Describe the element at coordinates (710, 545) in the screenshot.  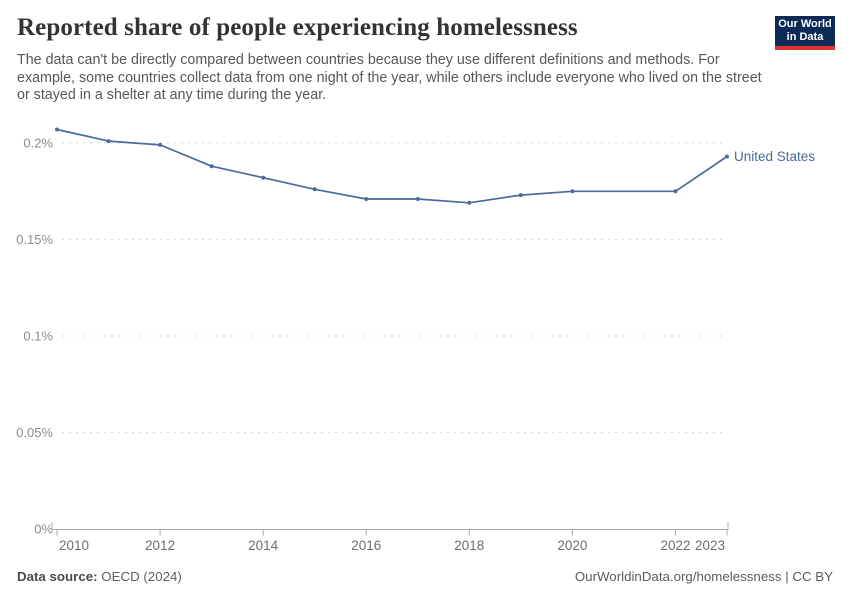
I see `x-tick-label-2023: 2023` at that location.